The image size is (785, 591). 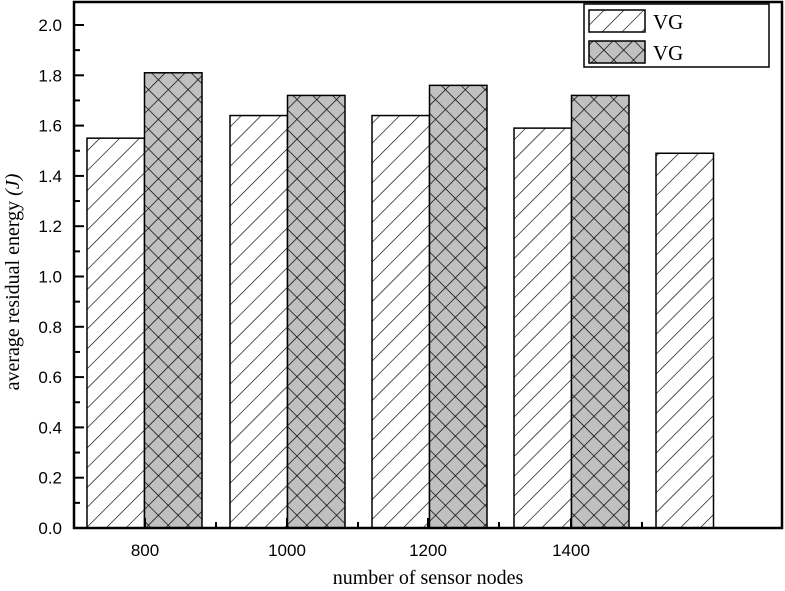 What do you see at coordinates (617, 21) in the screenshot?
I see `legend-swatch-diagonal` at bounding box center [617, 21].